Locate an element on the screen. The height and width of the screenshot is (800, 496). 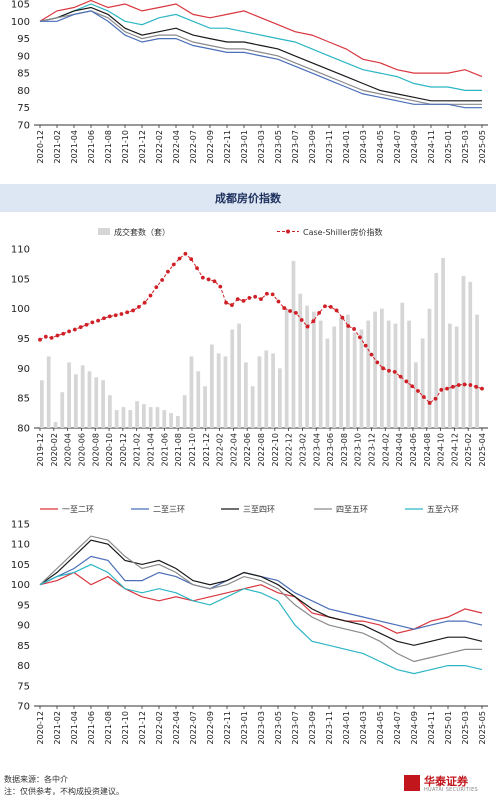
c3-y-tick-2: 80 is located at coordinates (23, 666).